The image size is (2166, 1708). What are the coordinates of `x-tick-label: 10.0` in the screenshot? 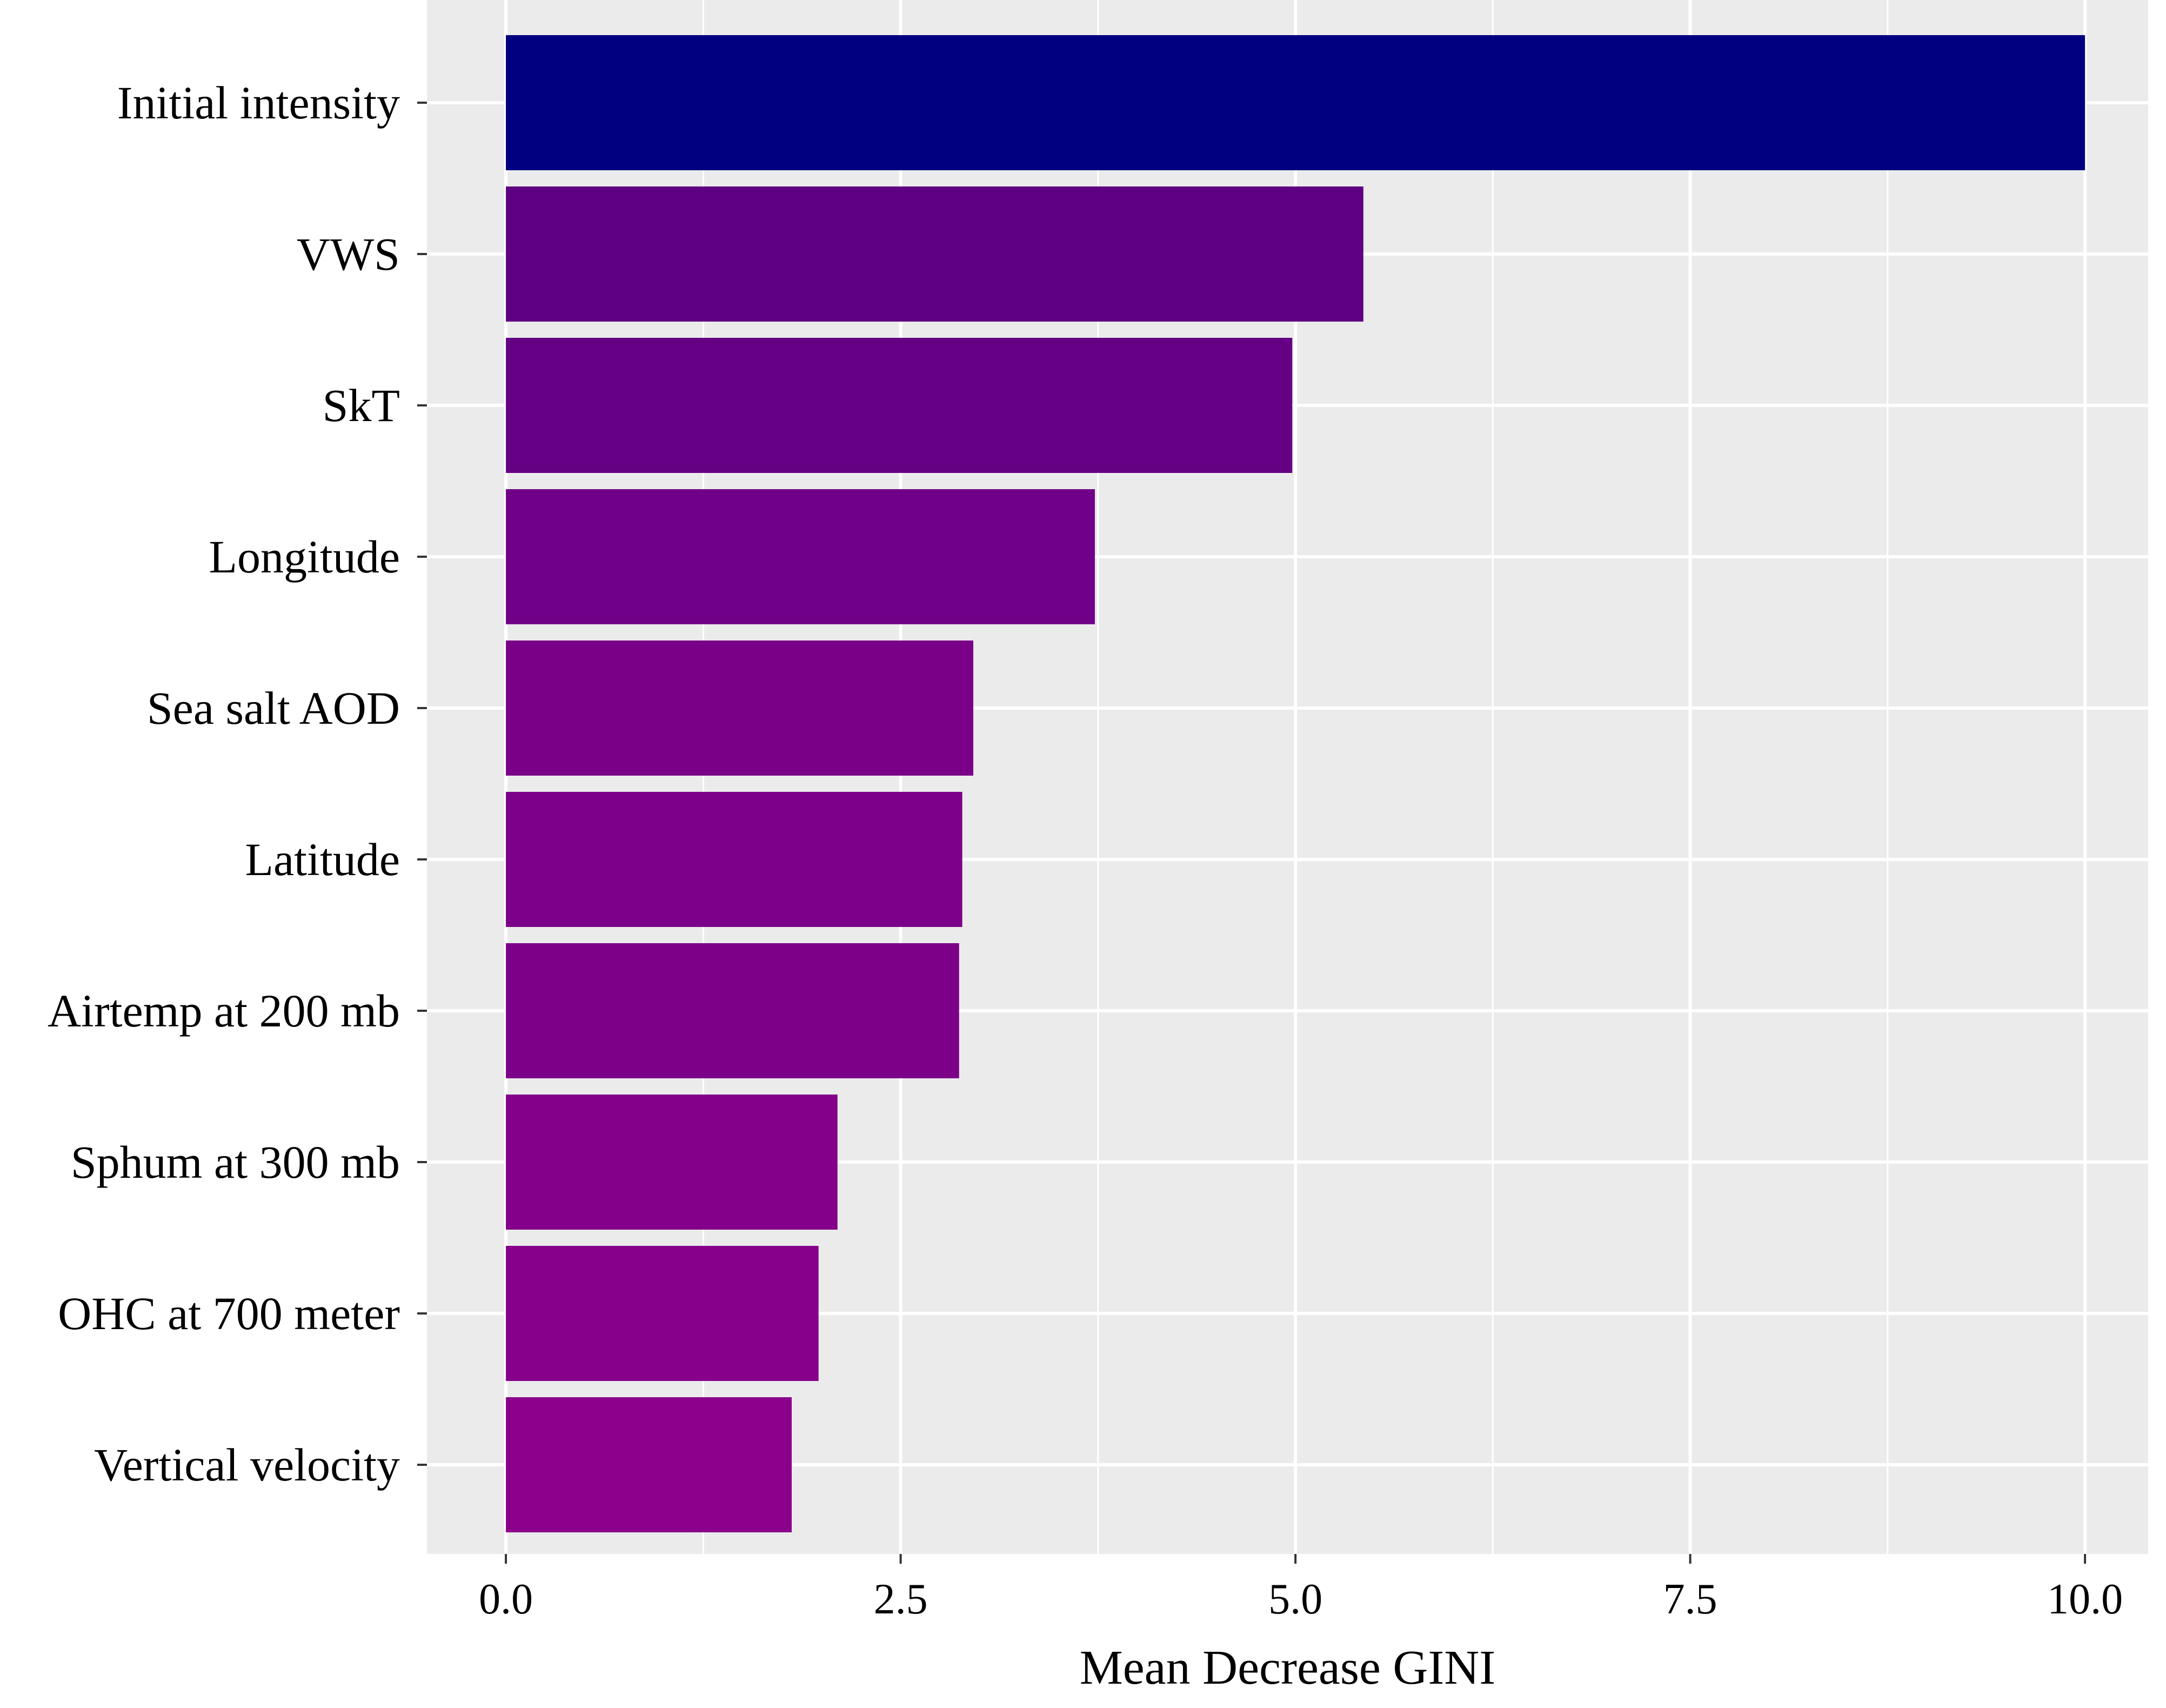 It's located at (2085, 1599).